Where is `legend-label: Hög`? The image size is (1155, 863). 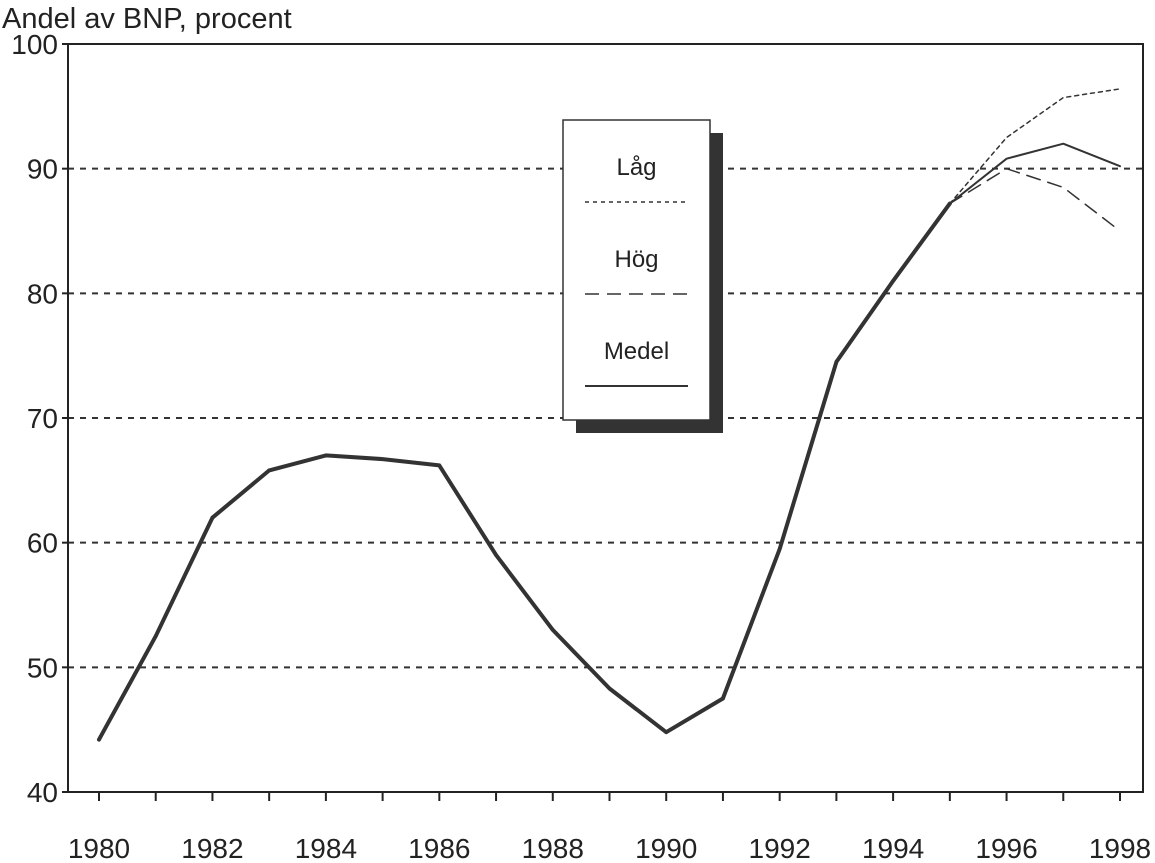 legend-label: Hög is located at coordinates (636, 259).